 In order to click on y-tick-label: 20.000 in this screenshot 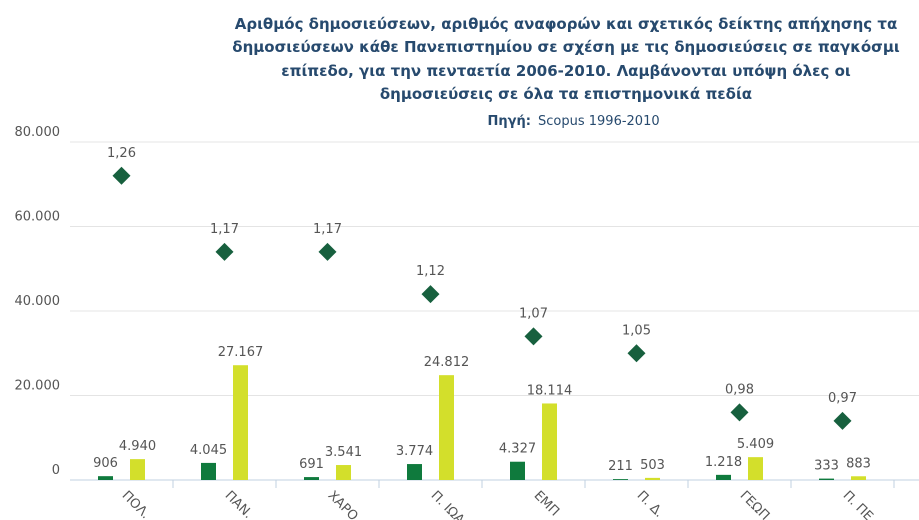, I will do `click(38, 386)`.